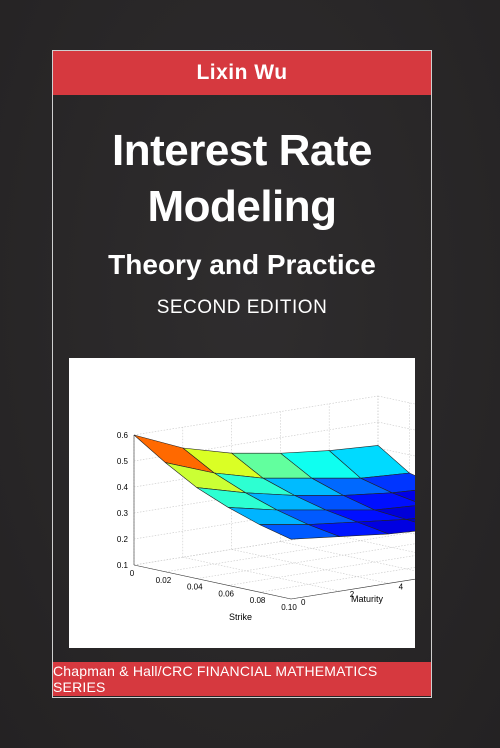 This screenshot has width=500, height=748. I want to click on x-tick-label: 0.06, so click(226, 593).